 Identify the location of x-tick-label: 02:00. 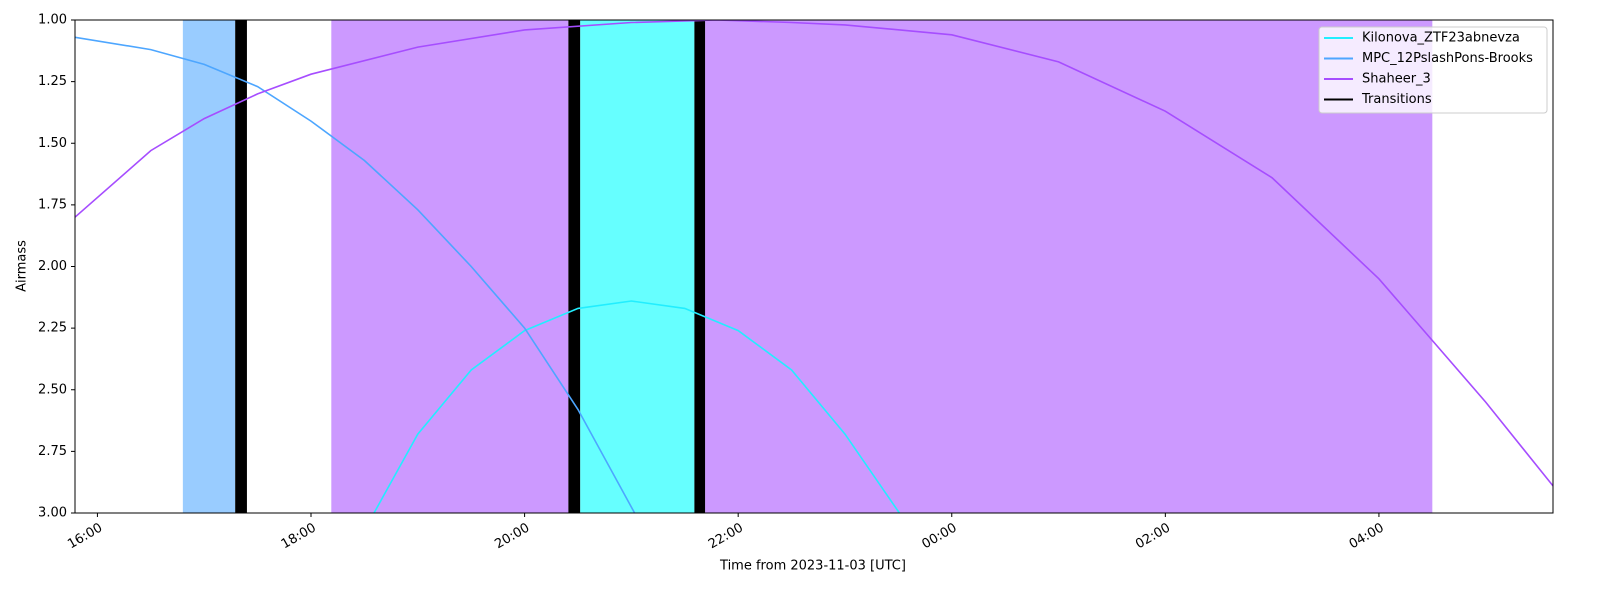
(1153, 537).